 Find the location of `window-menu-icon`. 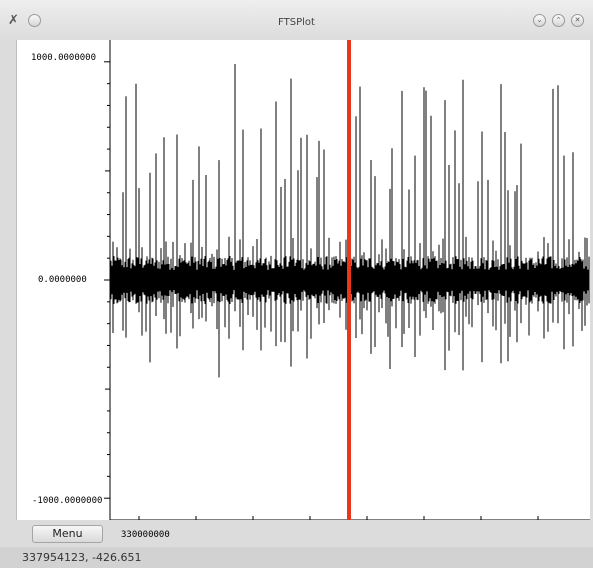

window-menu-icon is located at coordinates (34, 20).